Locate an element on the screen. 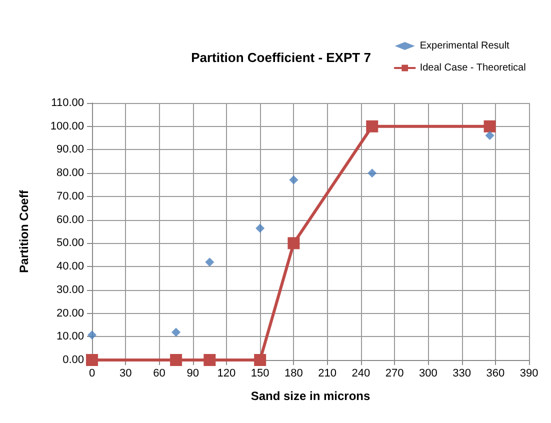 This screenshot has width=551, height=423. y-tick-label: 60.00 is located at coordinates (70, 220).